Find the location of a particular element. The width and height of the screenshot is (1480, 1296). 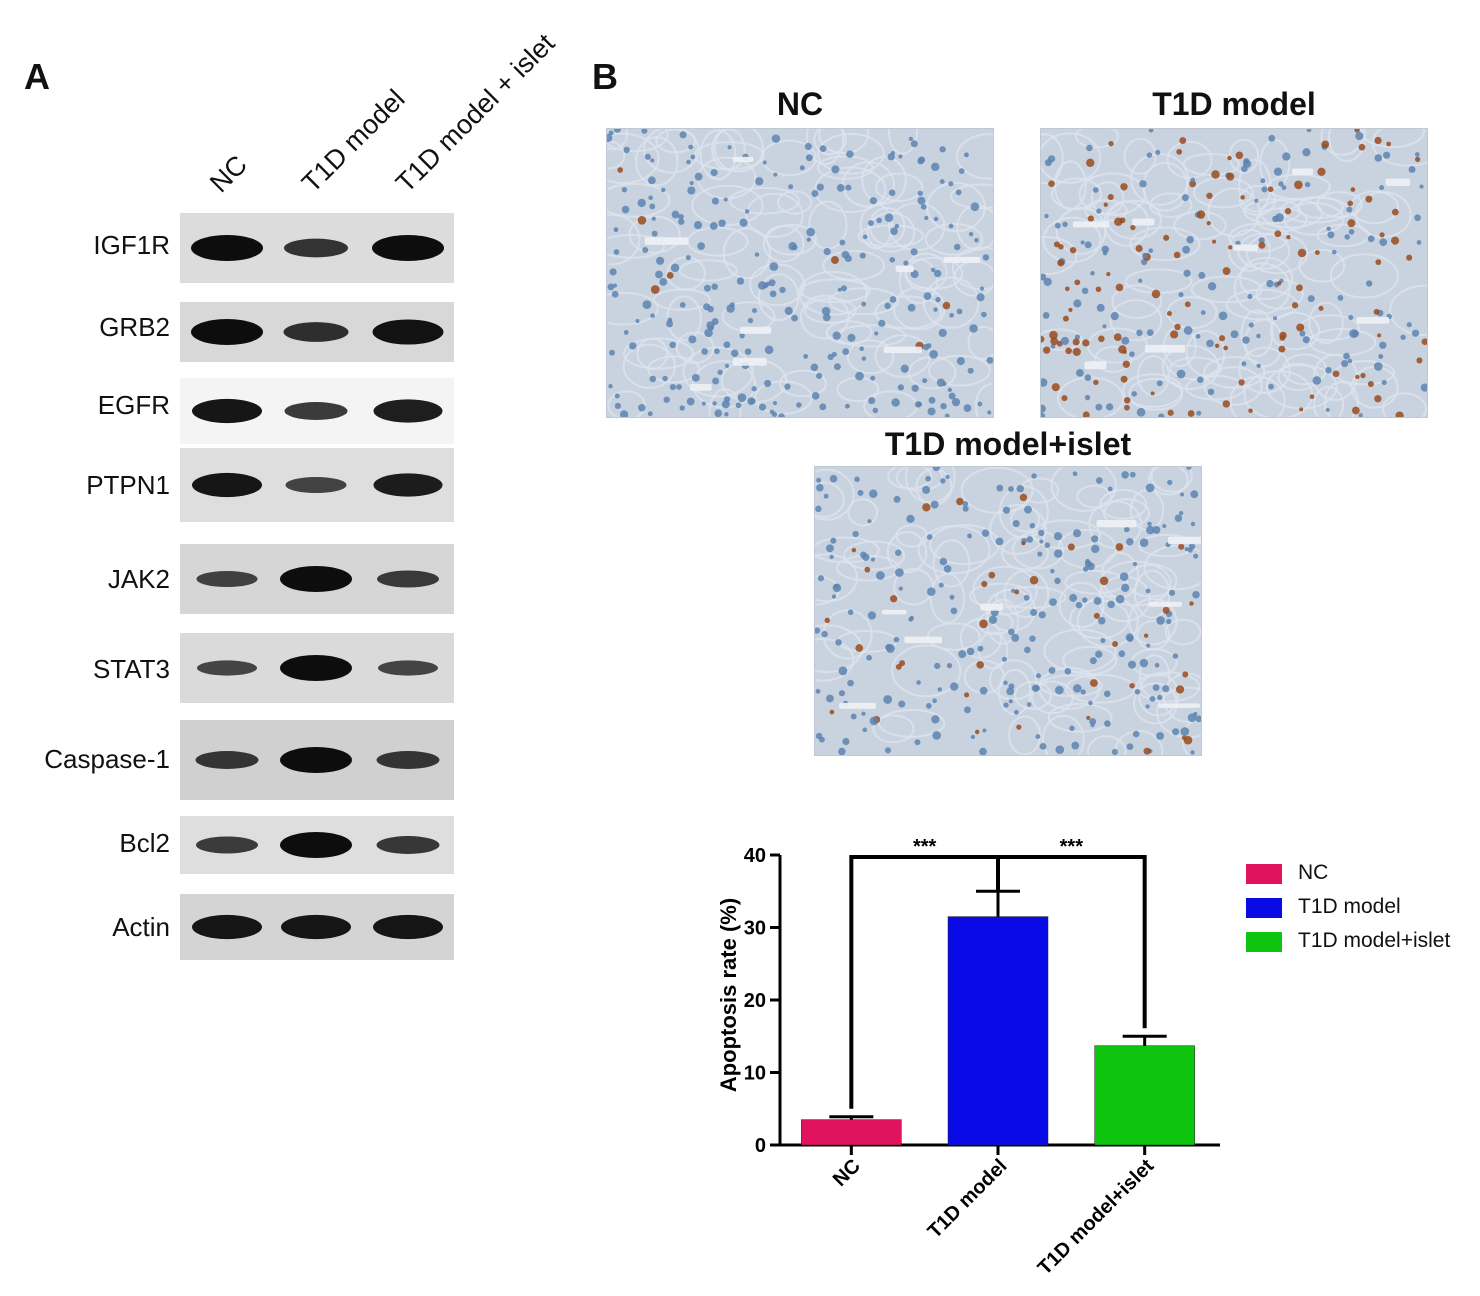

legend-label-nc: NC is located at coordinates (1313, 872).